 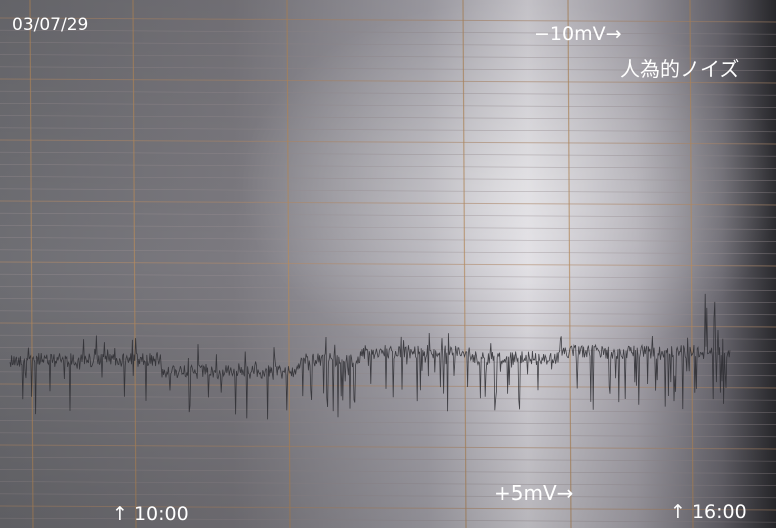 I want to click on bottom-scale-label: +5mV→, so click(x=533, y=493).